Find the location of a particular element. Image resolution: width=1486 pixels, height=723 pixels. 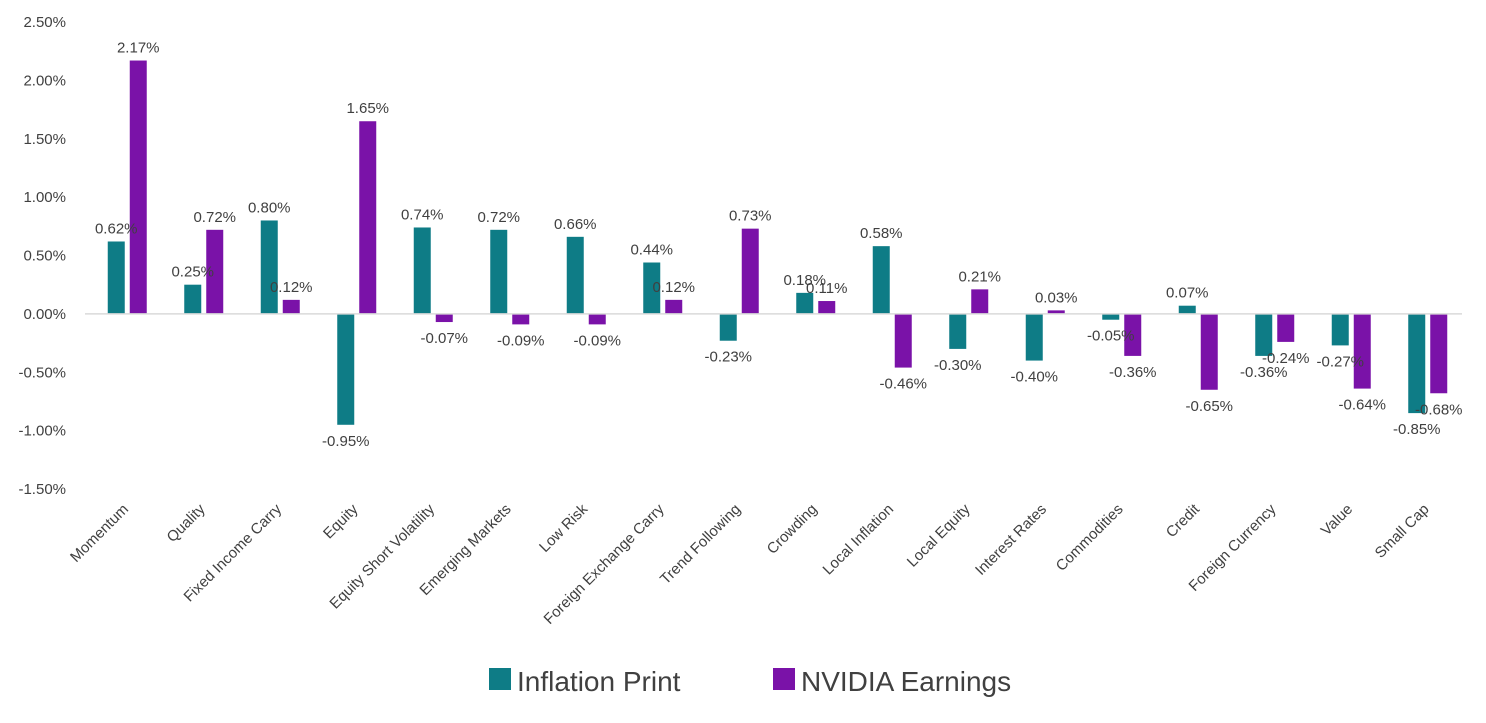

data-label: -0.65% is located at coordinates (1209, 406).